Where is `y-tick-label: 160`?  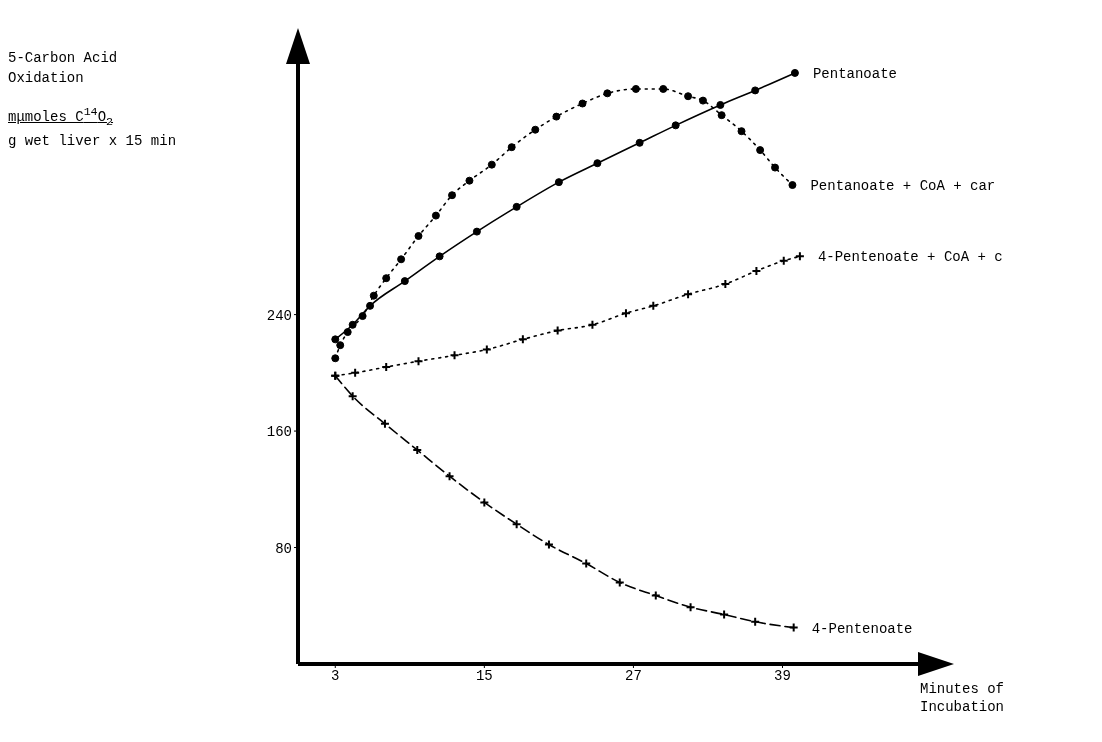
y-tick-label: 160 is located at coordinates (279, 432).